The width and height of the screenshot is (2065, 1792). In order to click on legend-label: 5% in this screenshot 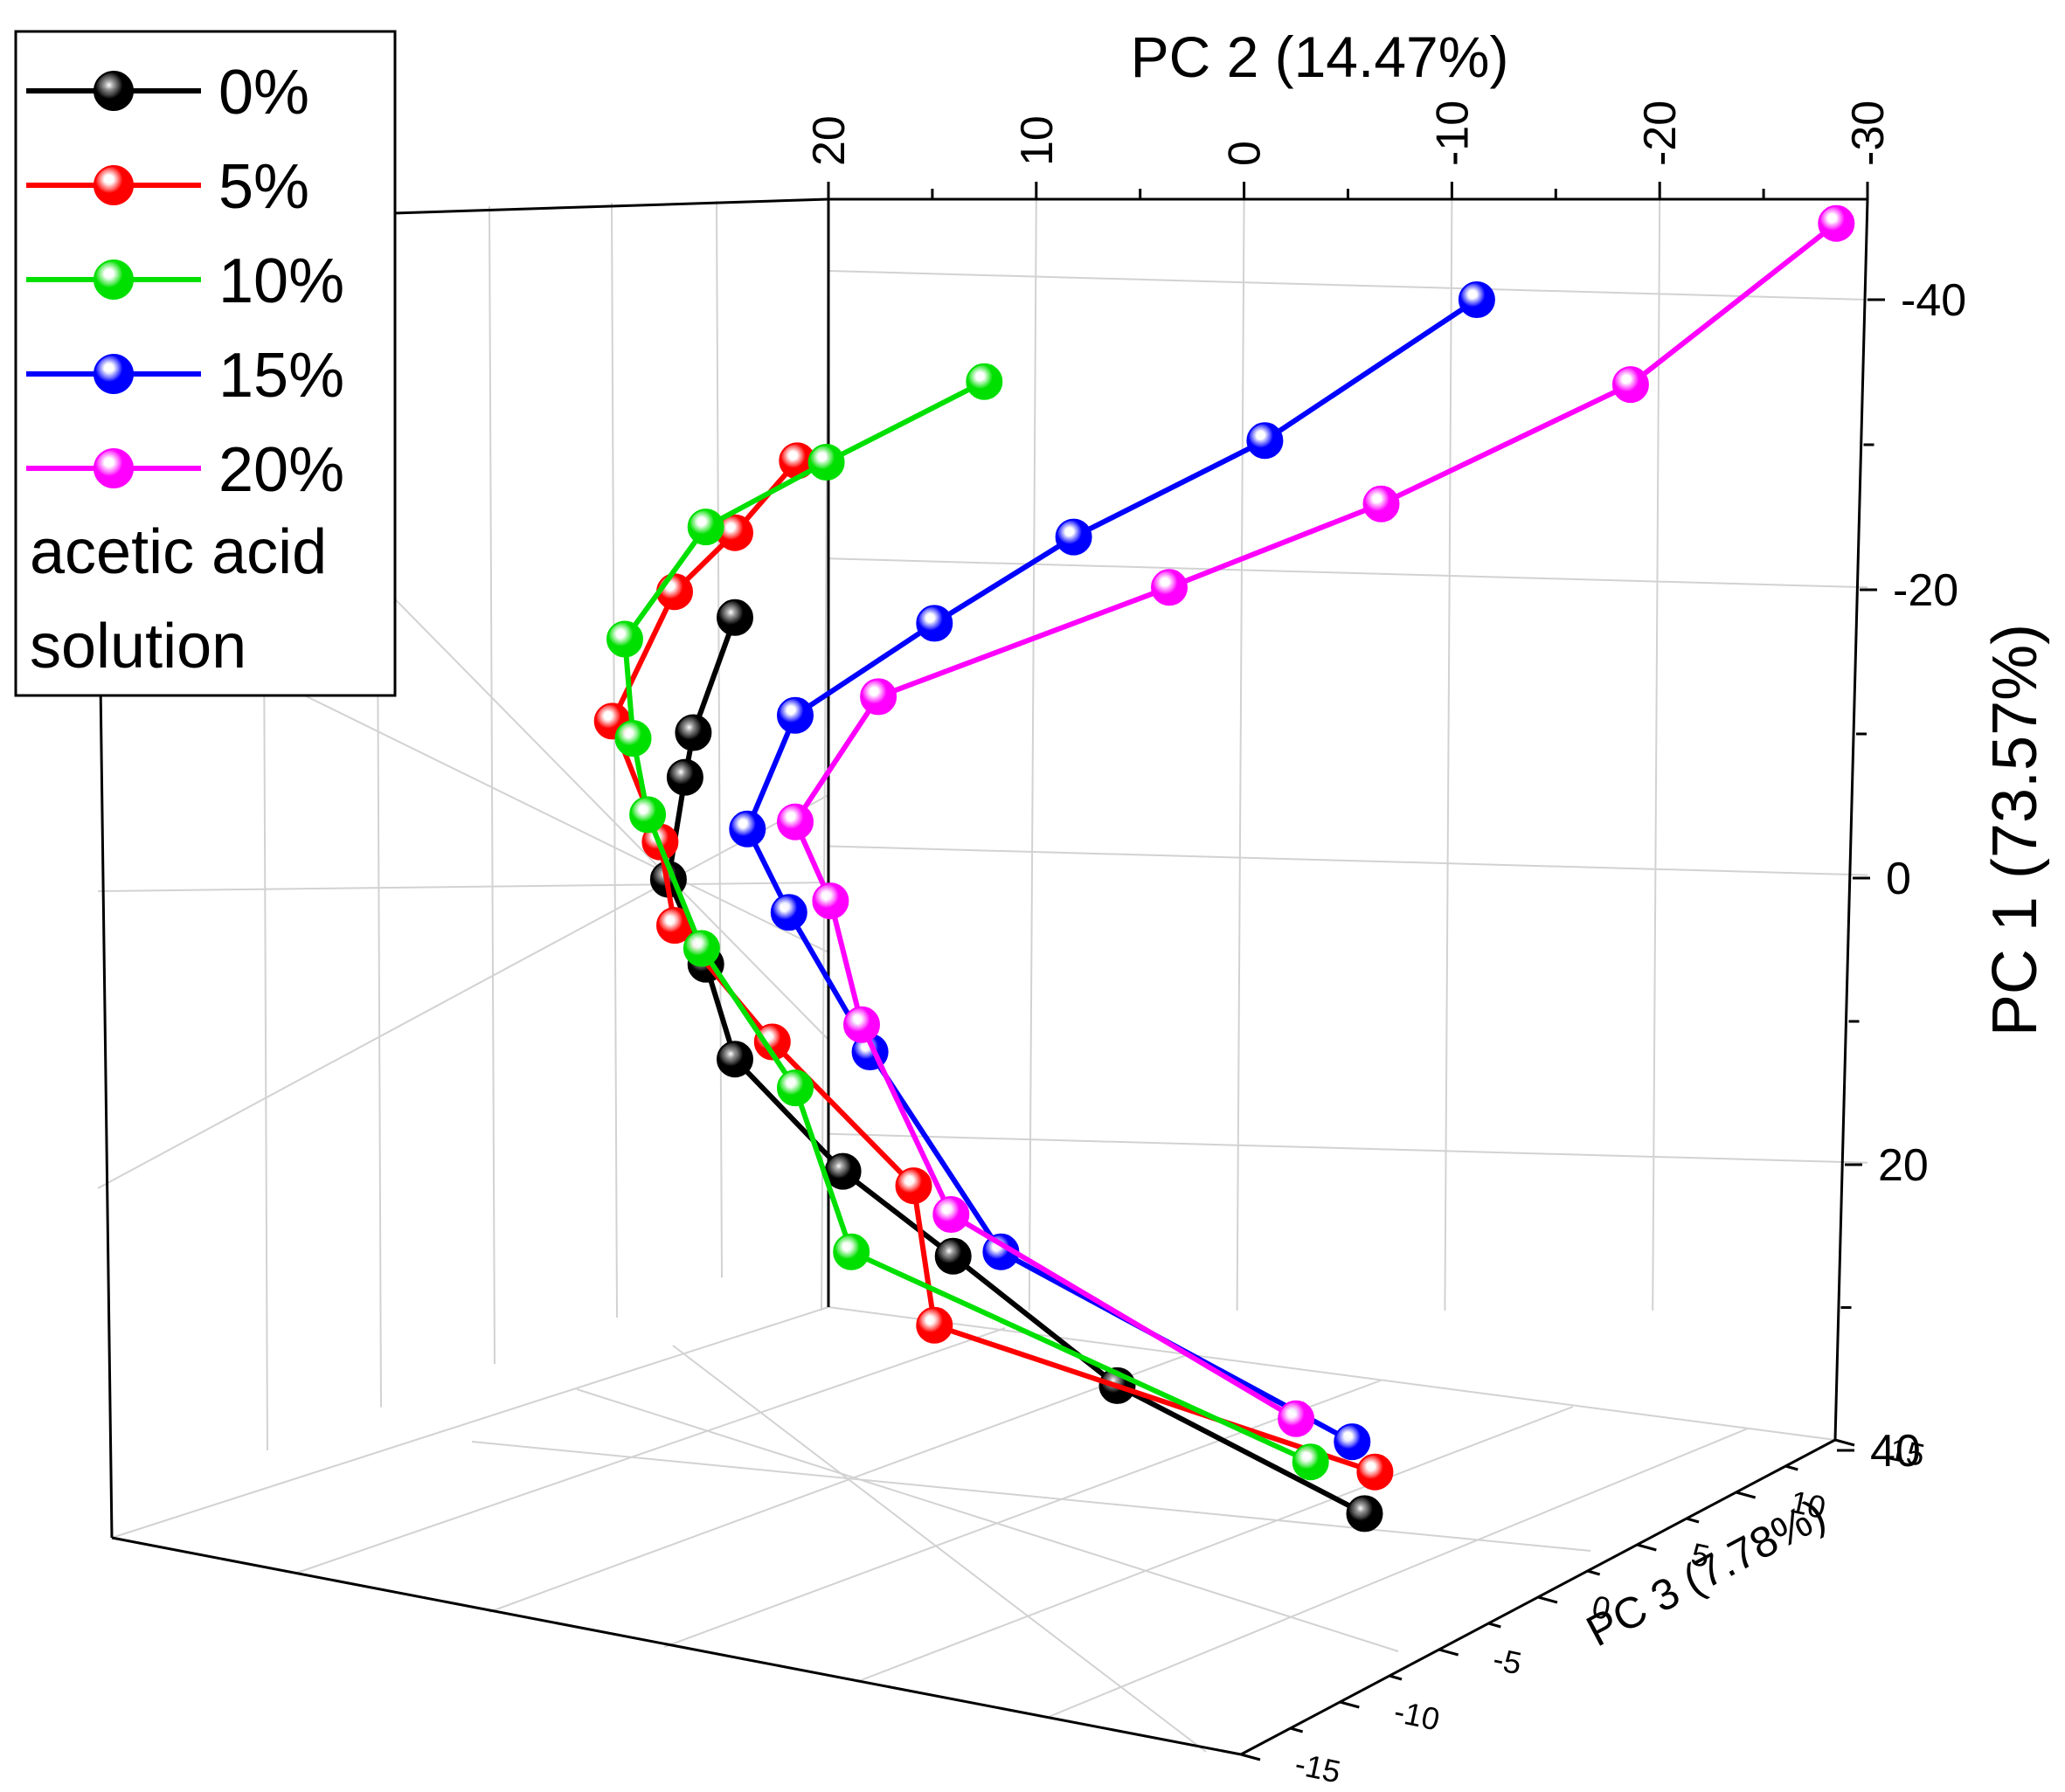, I will do `click(263, 187)`.